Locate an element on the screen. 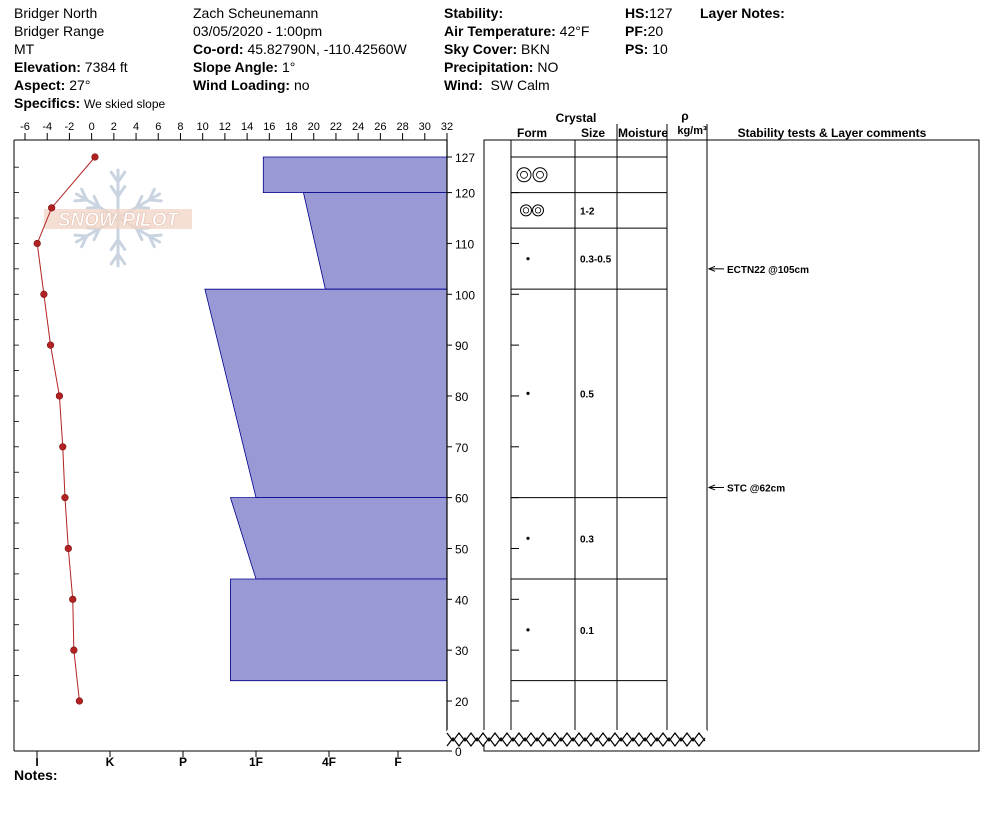 Image resolution: width=994 pixels, height=840 pixels. header-depths: HS:127 PF:20 PS: 10 is located at coordinates (648, 31).